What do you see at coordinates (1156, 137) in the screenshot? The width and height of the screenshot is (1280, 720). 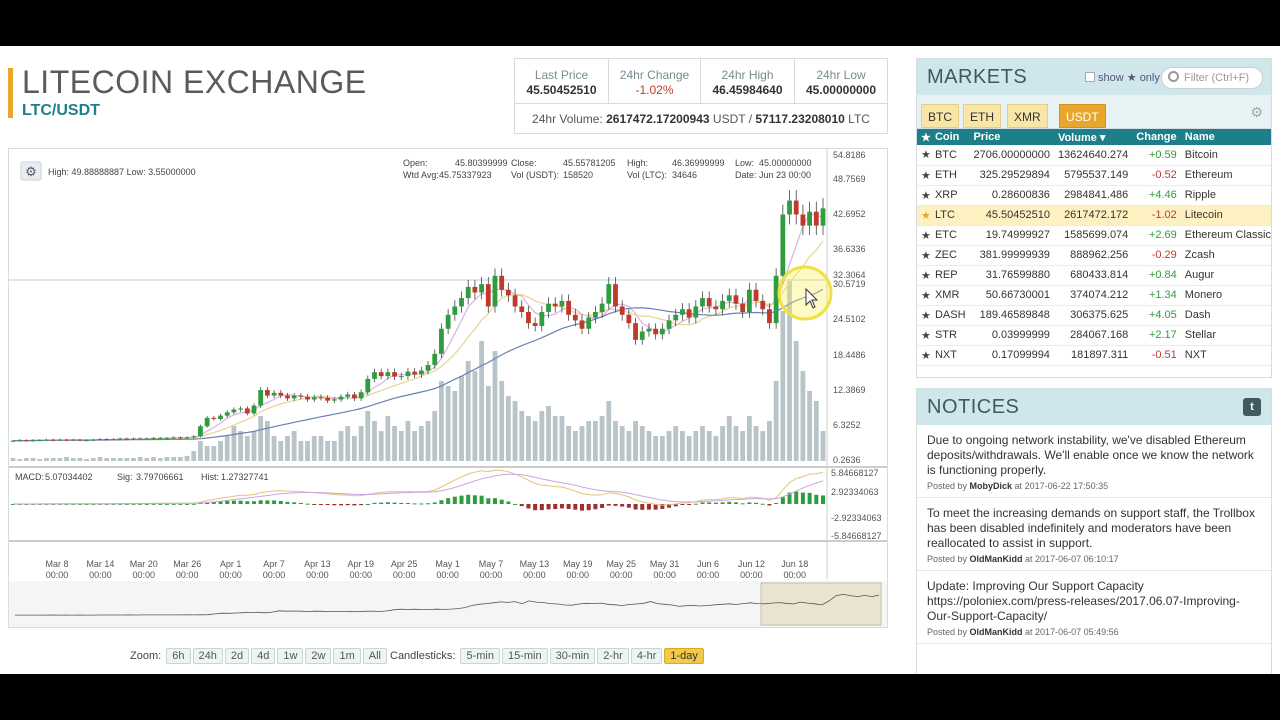 I see `column-header: Change` at bounding box center [1156, 137].